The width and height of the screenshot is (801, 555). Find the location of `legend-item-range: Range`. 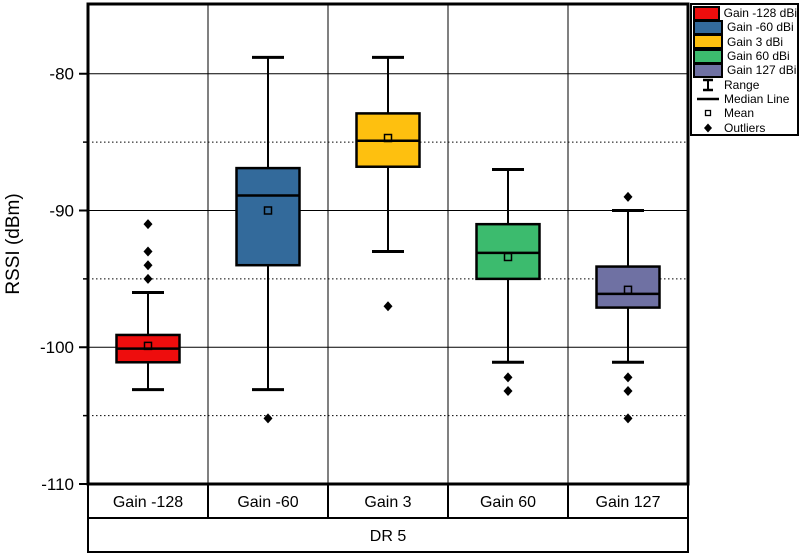

legend-item-range: Range is located at coordinates (744, 84).